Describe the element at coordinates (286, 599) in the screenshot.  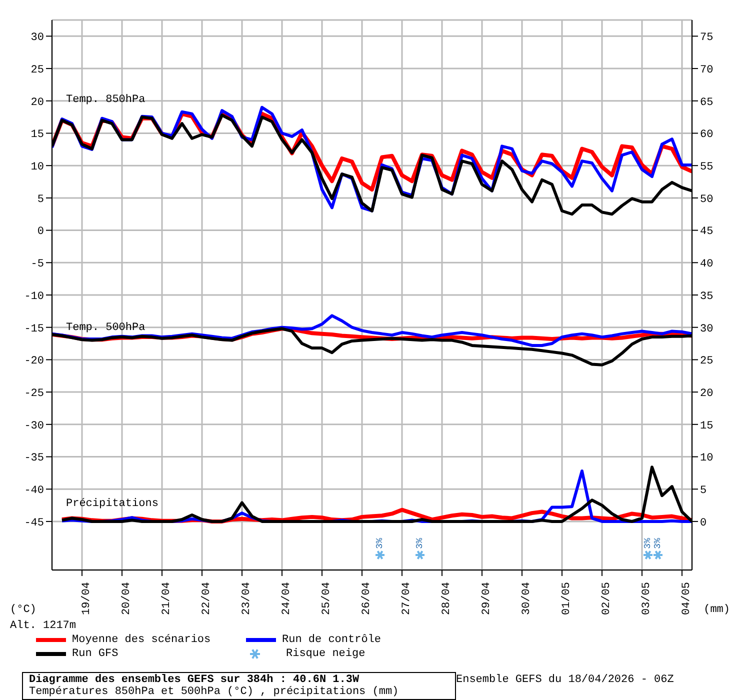
I see `x-tick-label: 24/04` at that location.